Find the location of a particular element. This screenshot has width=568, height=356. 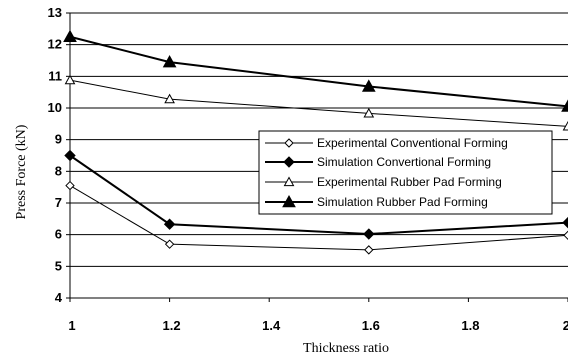

legend-label-3: Experimental Rubber Pad Forming is located at coordinates (409, 182).